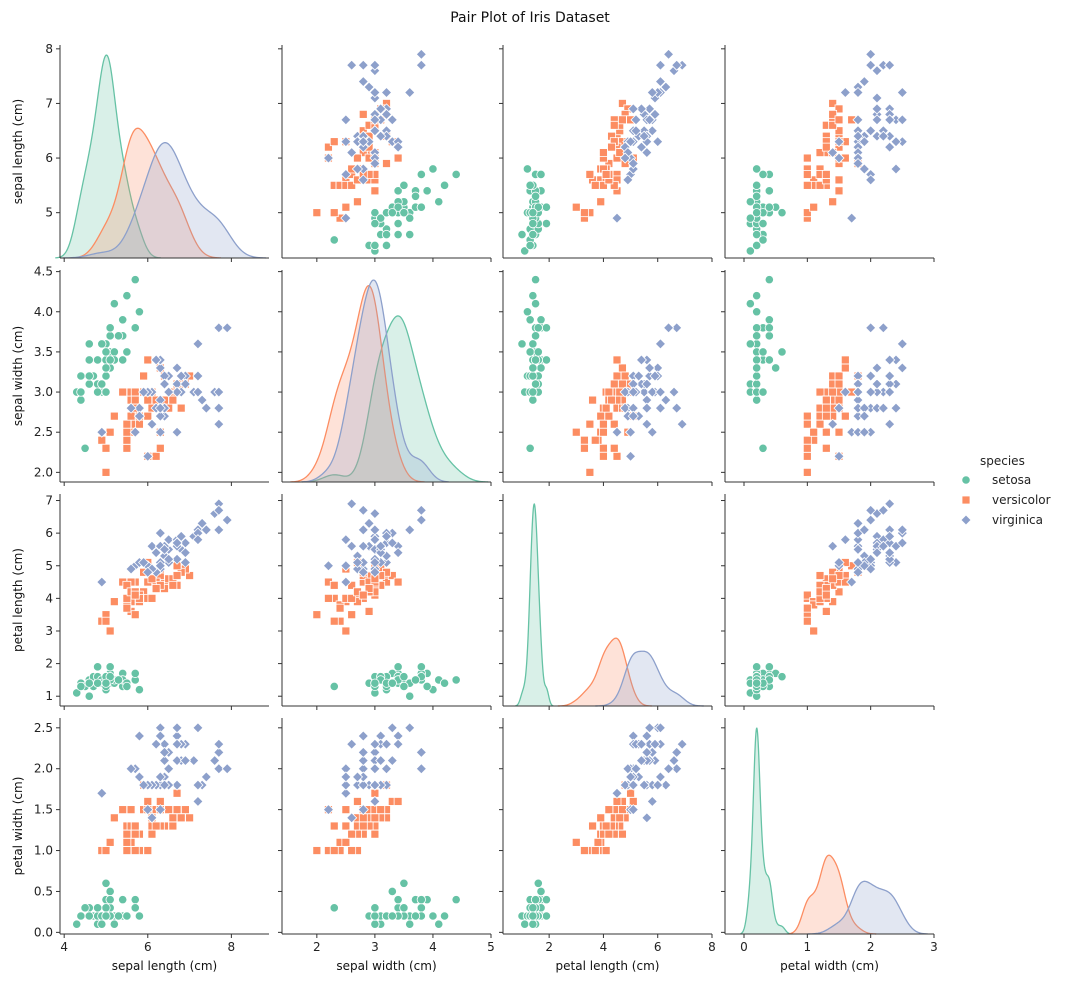  Describe the element at coordinates (375, 381) in the screenshot. I see `virginica-kde-line` at that location.